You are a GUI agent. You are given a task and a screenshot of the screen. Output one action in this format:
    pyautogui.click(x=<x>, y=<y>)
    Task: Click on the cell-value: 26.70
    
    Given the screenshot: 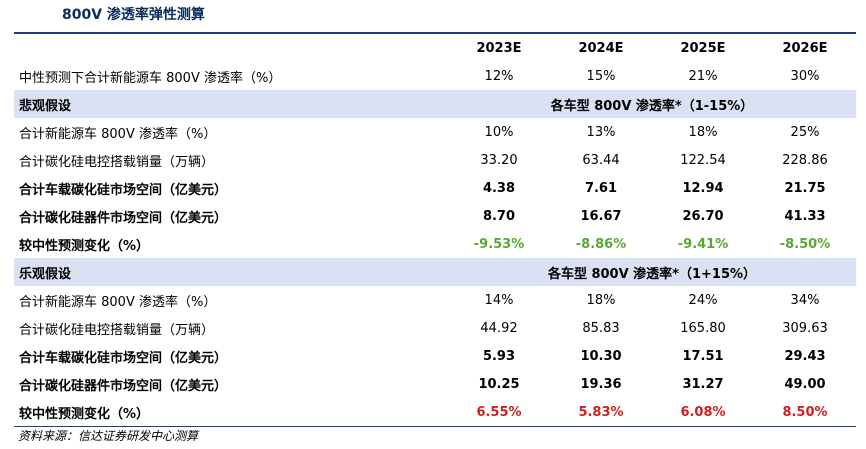 What is the action you would take?
    pyautogui.click(x=703, y=216)
    